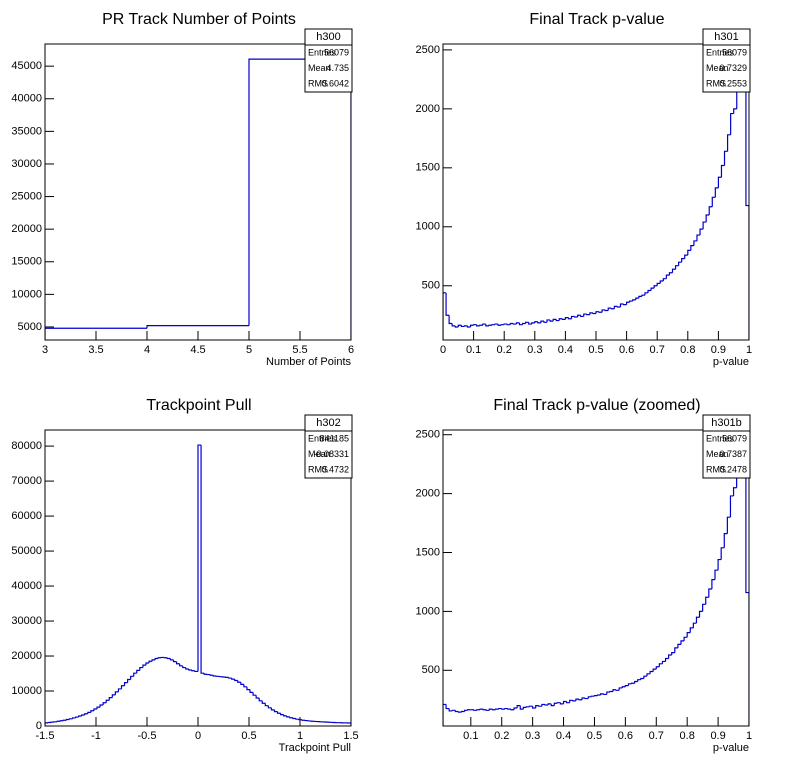 Image resolution: width=796 pixels, height=772 pixels. Describe the element at coordinates (473, 350) in the screenshot. I see `x-tick-label: 0.1` at that location.